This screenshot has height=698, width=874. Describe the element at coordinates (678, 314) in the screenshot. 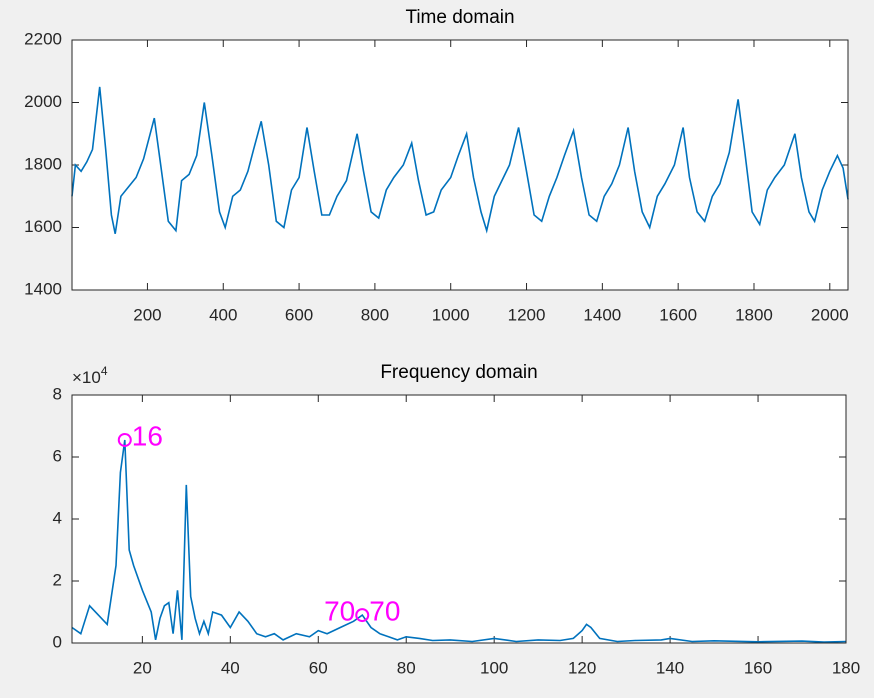

I see `x-tick-label: 1600` at that location.